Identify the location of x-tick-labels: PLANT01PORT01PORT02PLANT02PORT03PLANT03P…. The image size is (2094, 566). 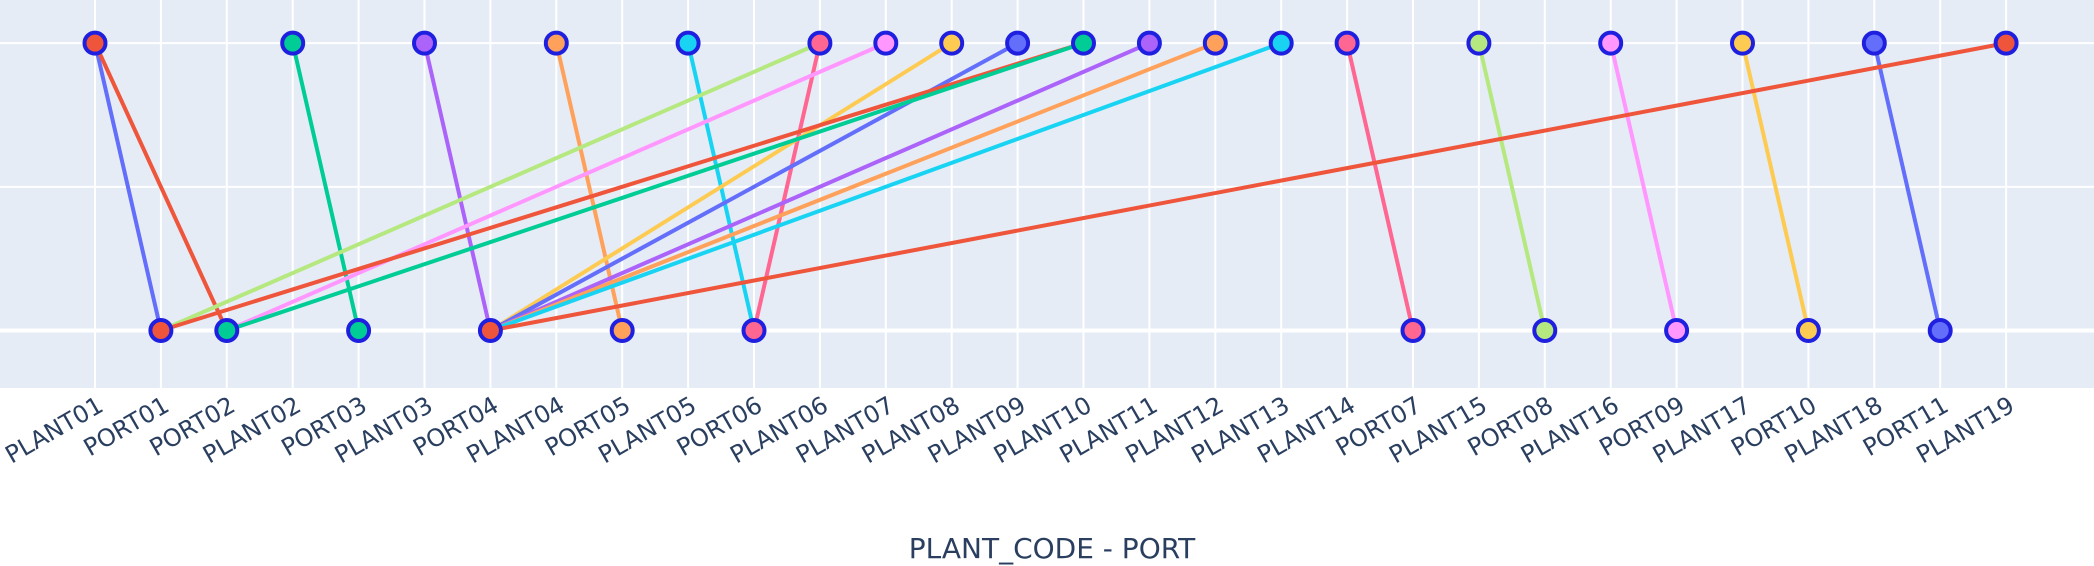
(1009, 430).